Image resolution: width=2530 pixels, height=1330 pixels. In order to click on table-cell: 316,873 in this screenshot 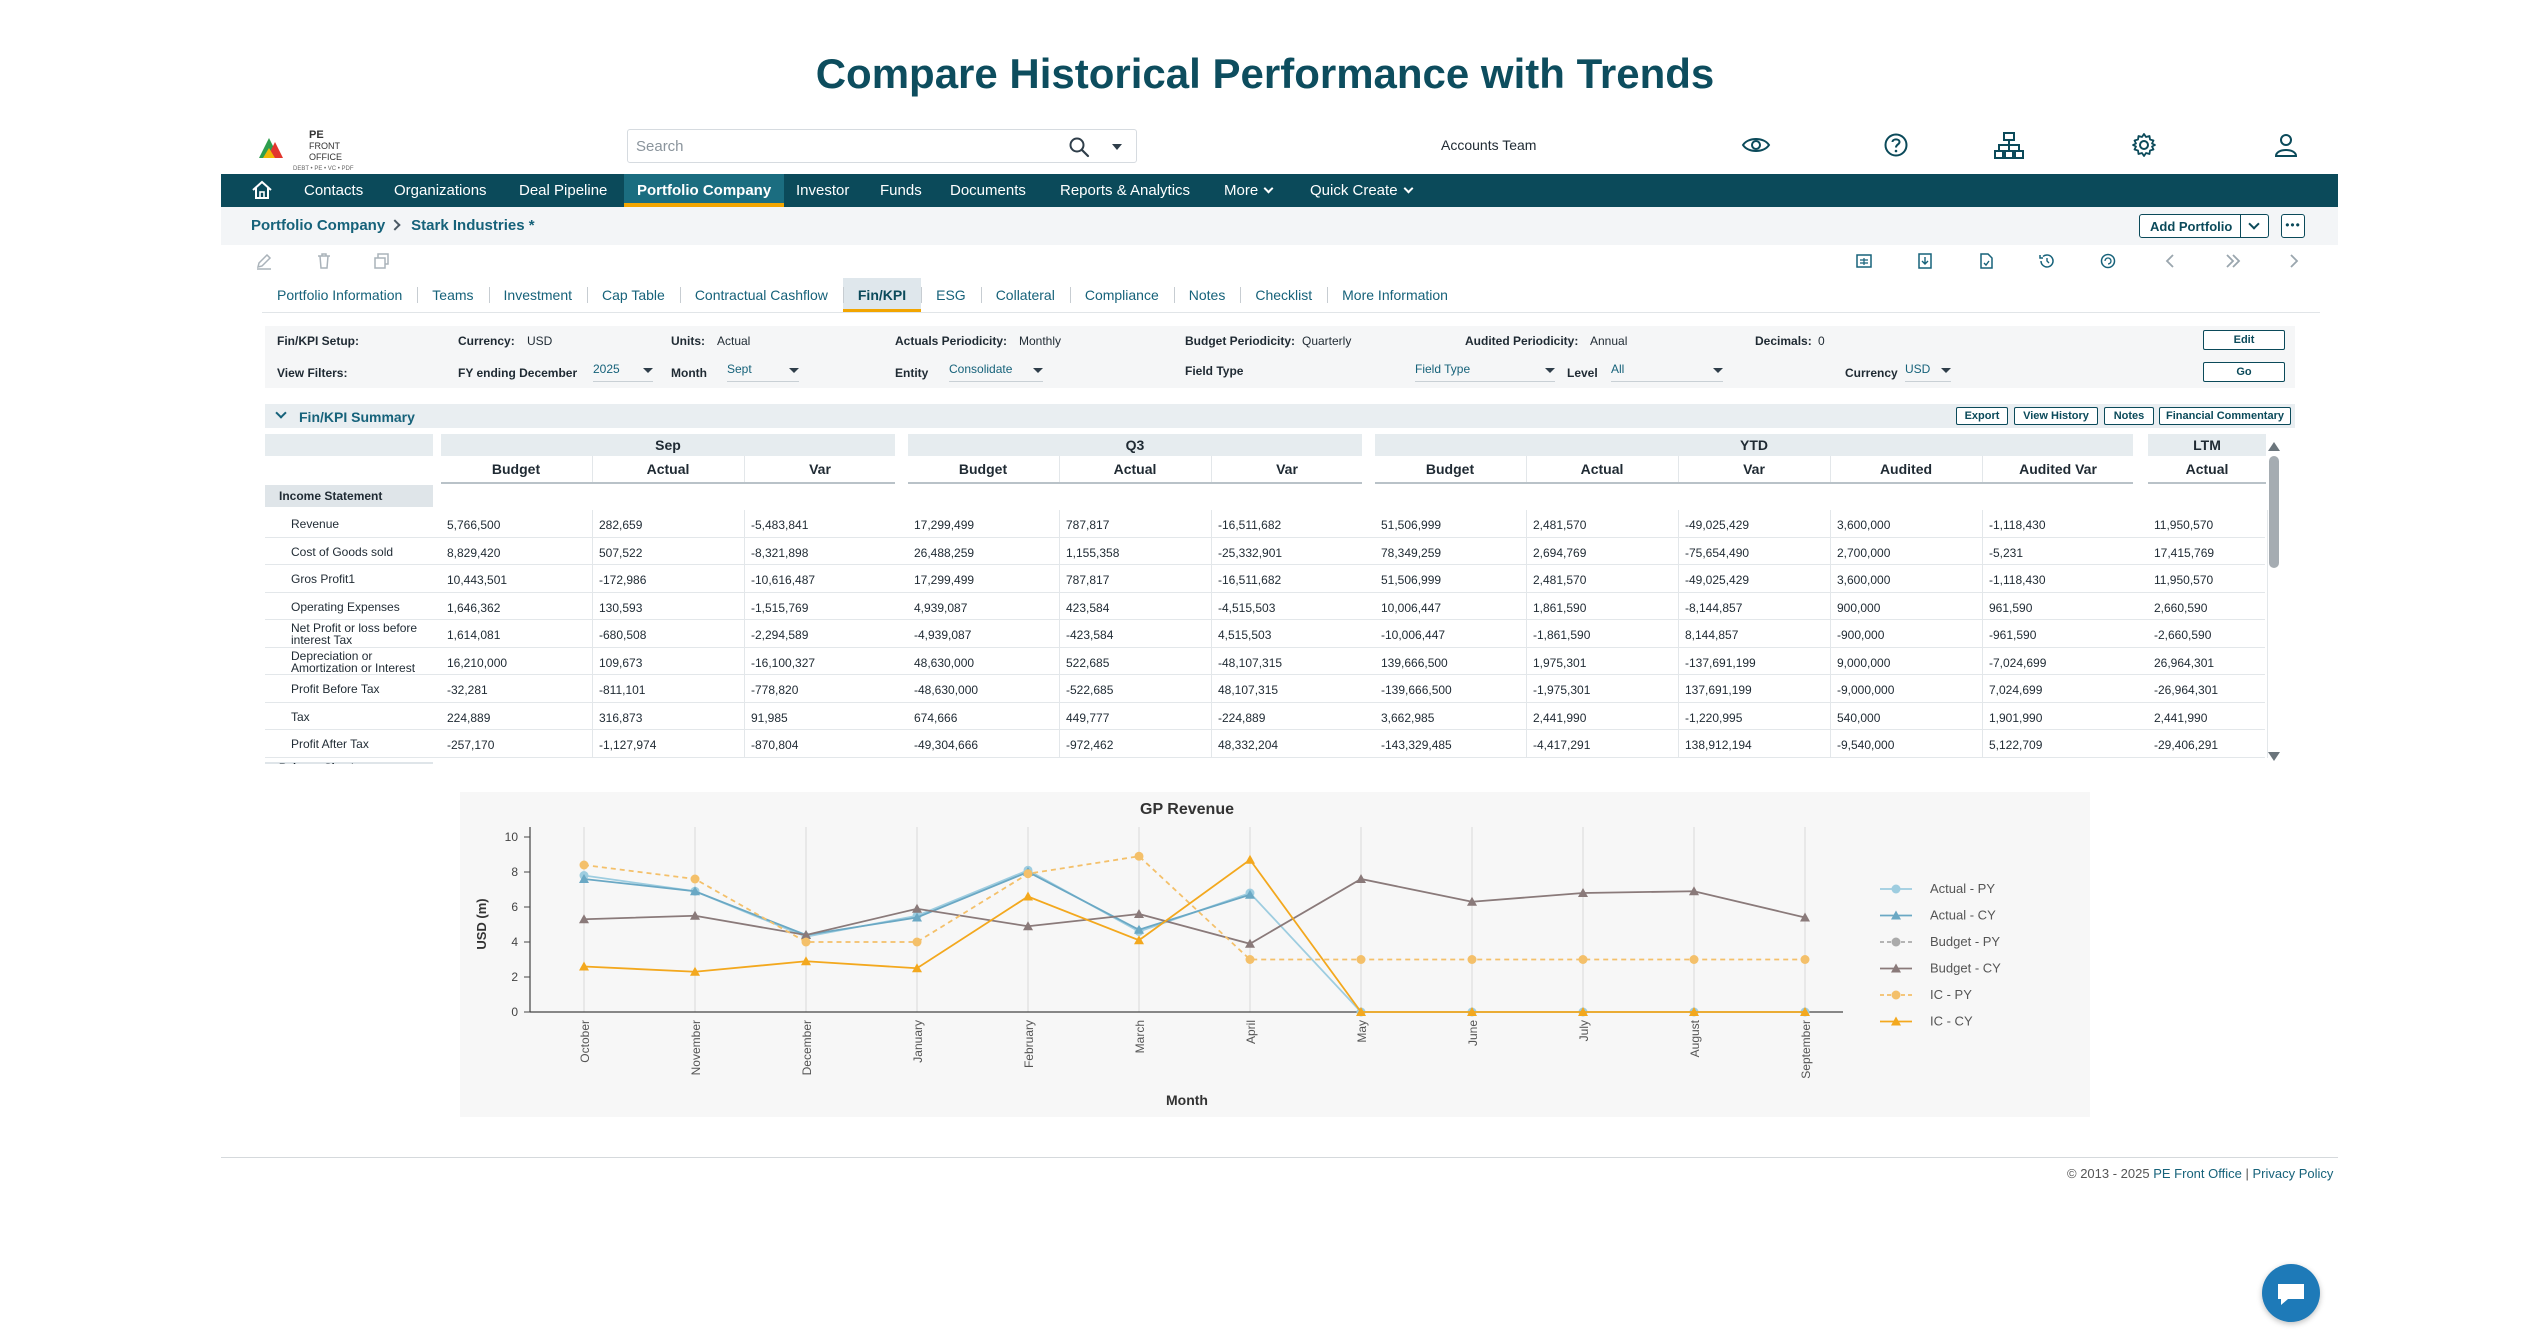, I will do `click(621, 717)`.